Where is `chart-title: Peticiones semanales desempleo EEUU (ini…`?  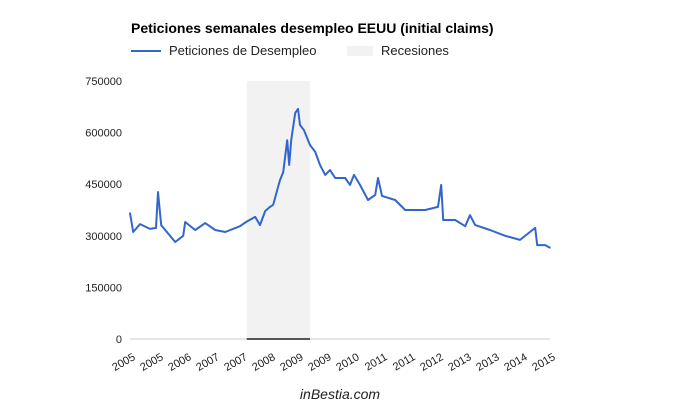
chart-title: Peticiones semanales desempleo EEUU (ini… is located at coordinates (312, 28).